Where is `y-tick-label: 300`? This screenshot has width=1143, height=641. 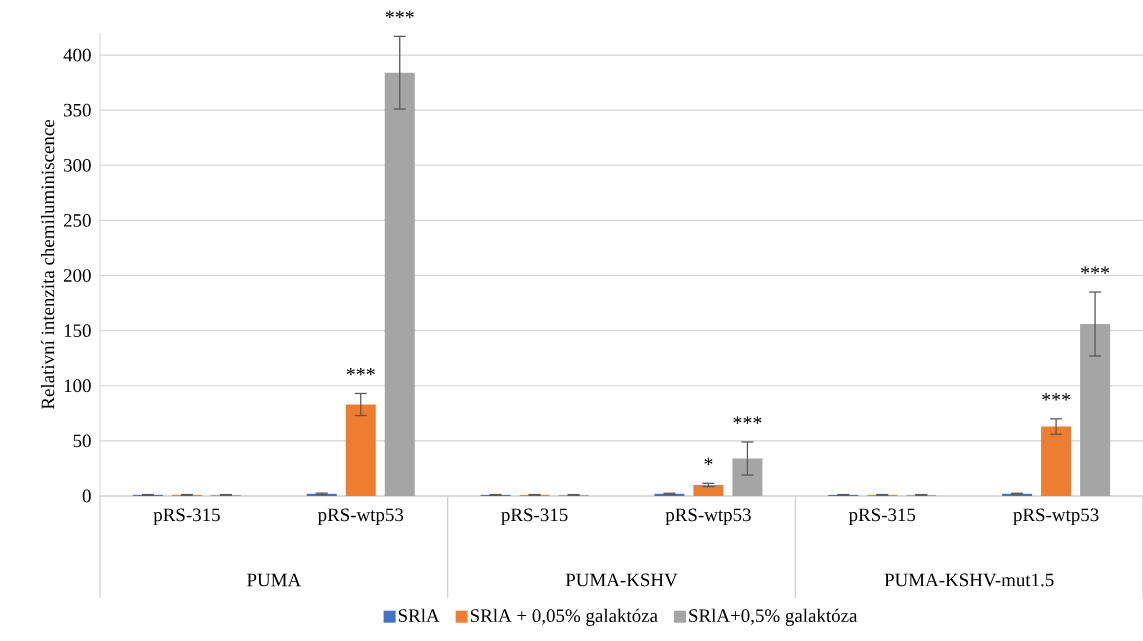
y-tick-label: 300 is located at coordinates (77, 165).